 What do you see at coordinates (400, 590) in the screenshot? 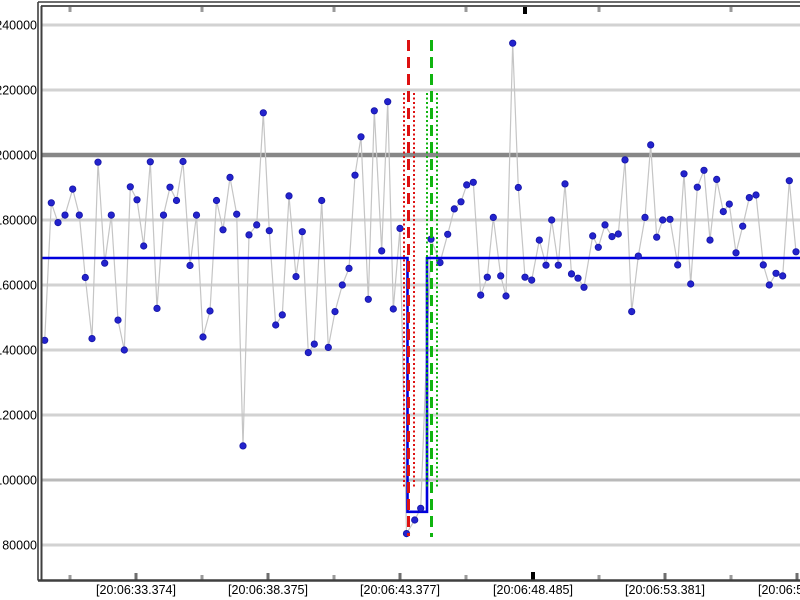
I see `x-tick-label: [20:06:43.377]` at bounding box center [400, 590].